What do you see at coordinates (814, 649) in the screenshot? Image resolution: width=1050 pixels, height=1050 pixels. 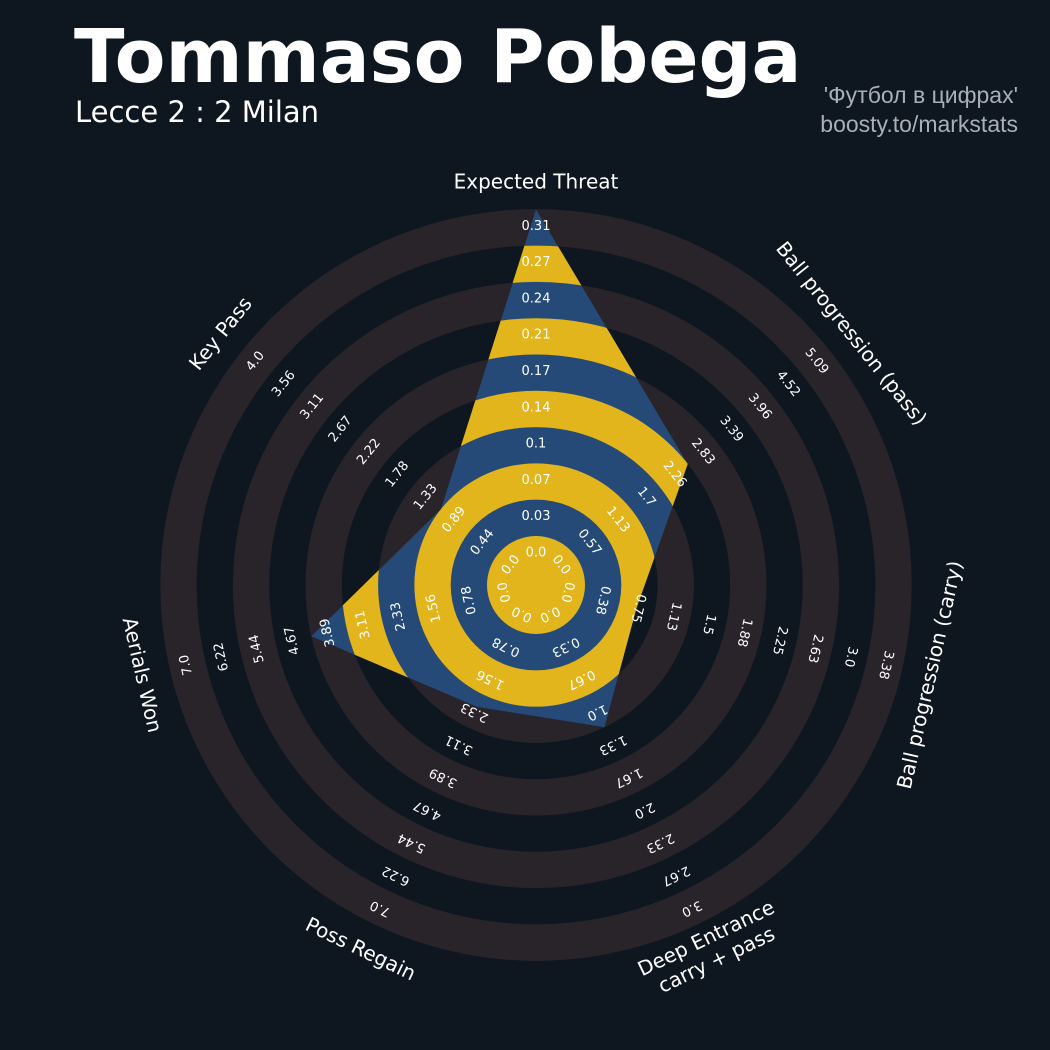 I see `tick-label: 2.63` at bounding box center [814, 649].